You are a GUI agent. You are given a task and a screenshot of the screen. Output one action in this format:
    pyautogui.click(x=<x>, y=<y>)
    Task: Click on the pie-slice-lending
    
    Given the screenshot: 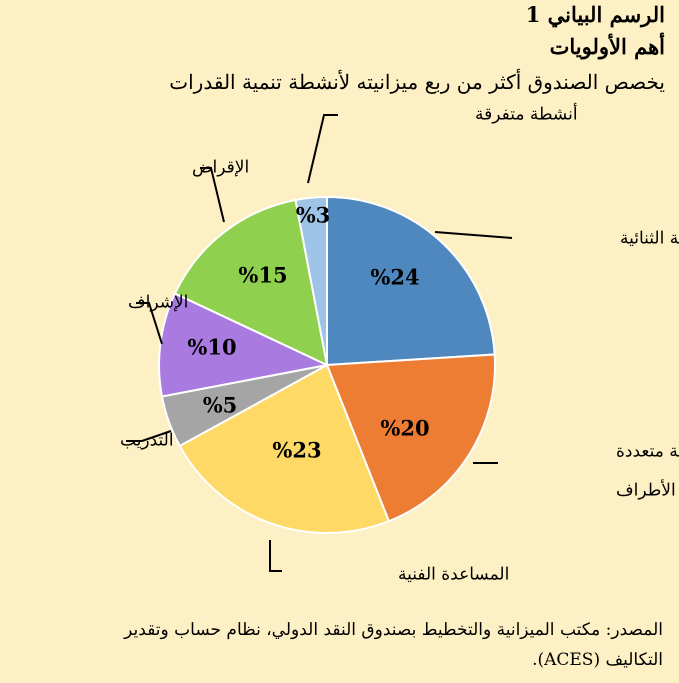 What is the action you would take?
    pyautogui.click(x=251, y=282)
    